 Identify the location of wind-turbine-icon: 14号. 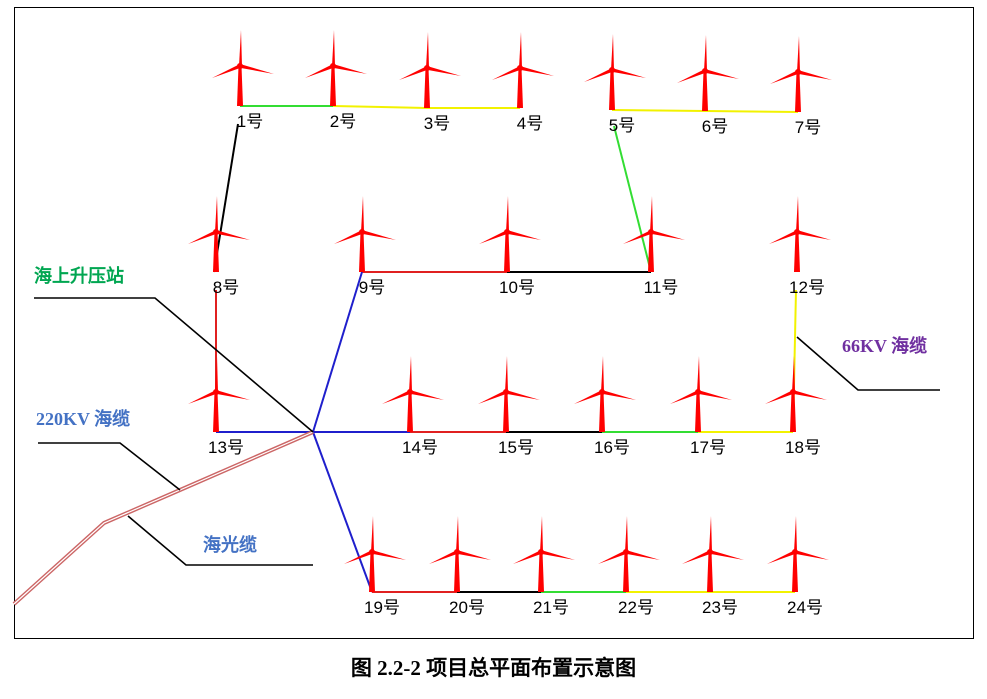
(413, 406).